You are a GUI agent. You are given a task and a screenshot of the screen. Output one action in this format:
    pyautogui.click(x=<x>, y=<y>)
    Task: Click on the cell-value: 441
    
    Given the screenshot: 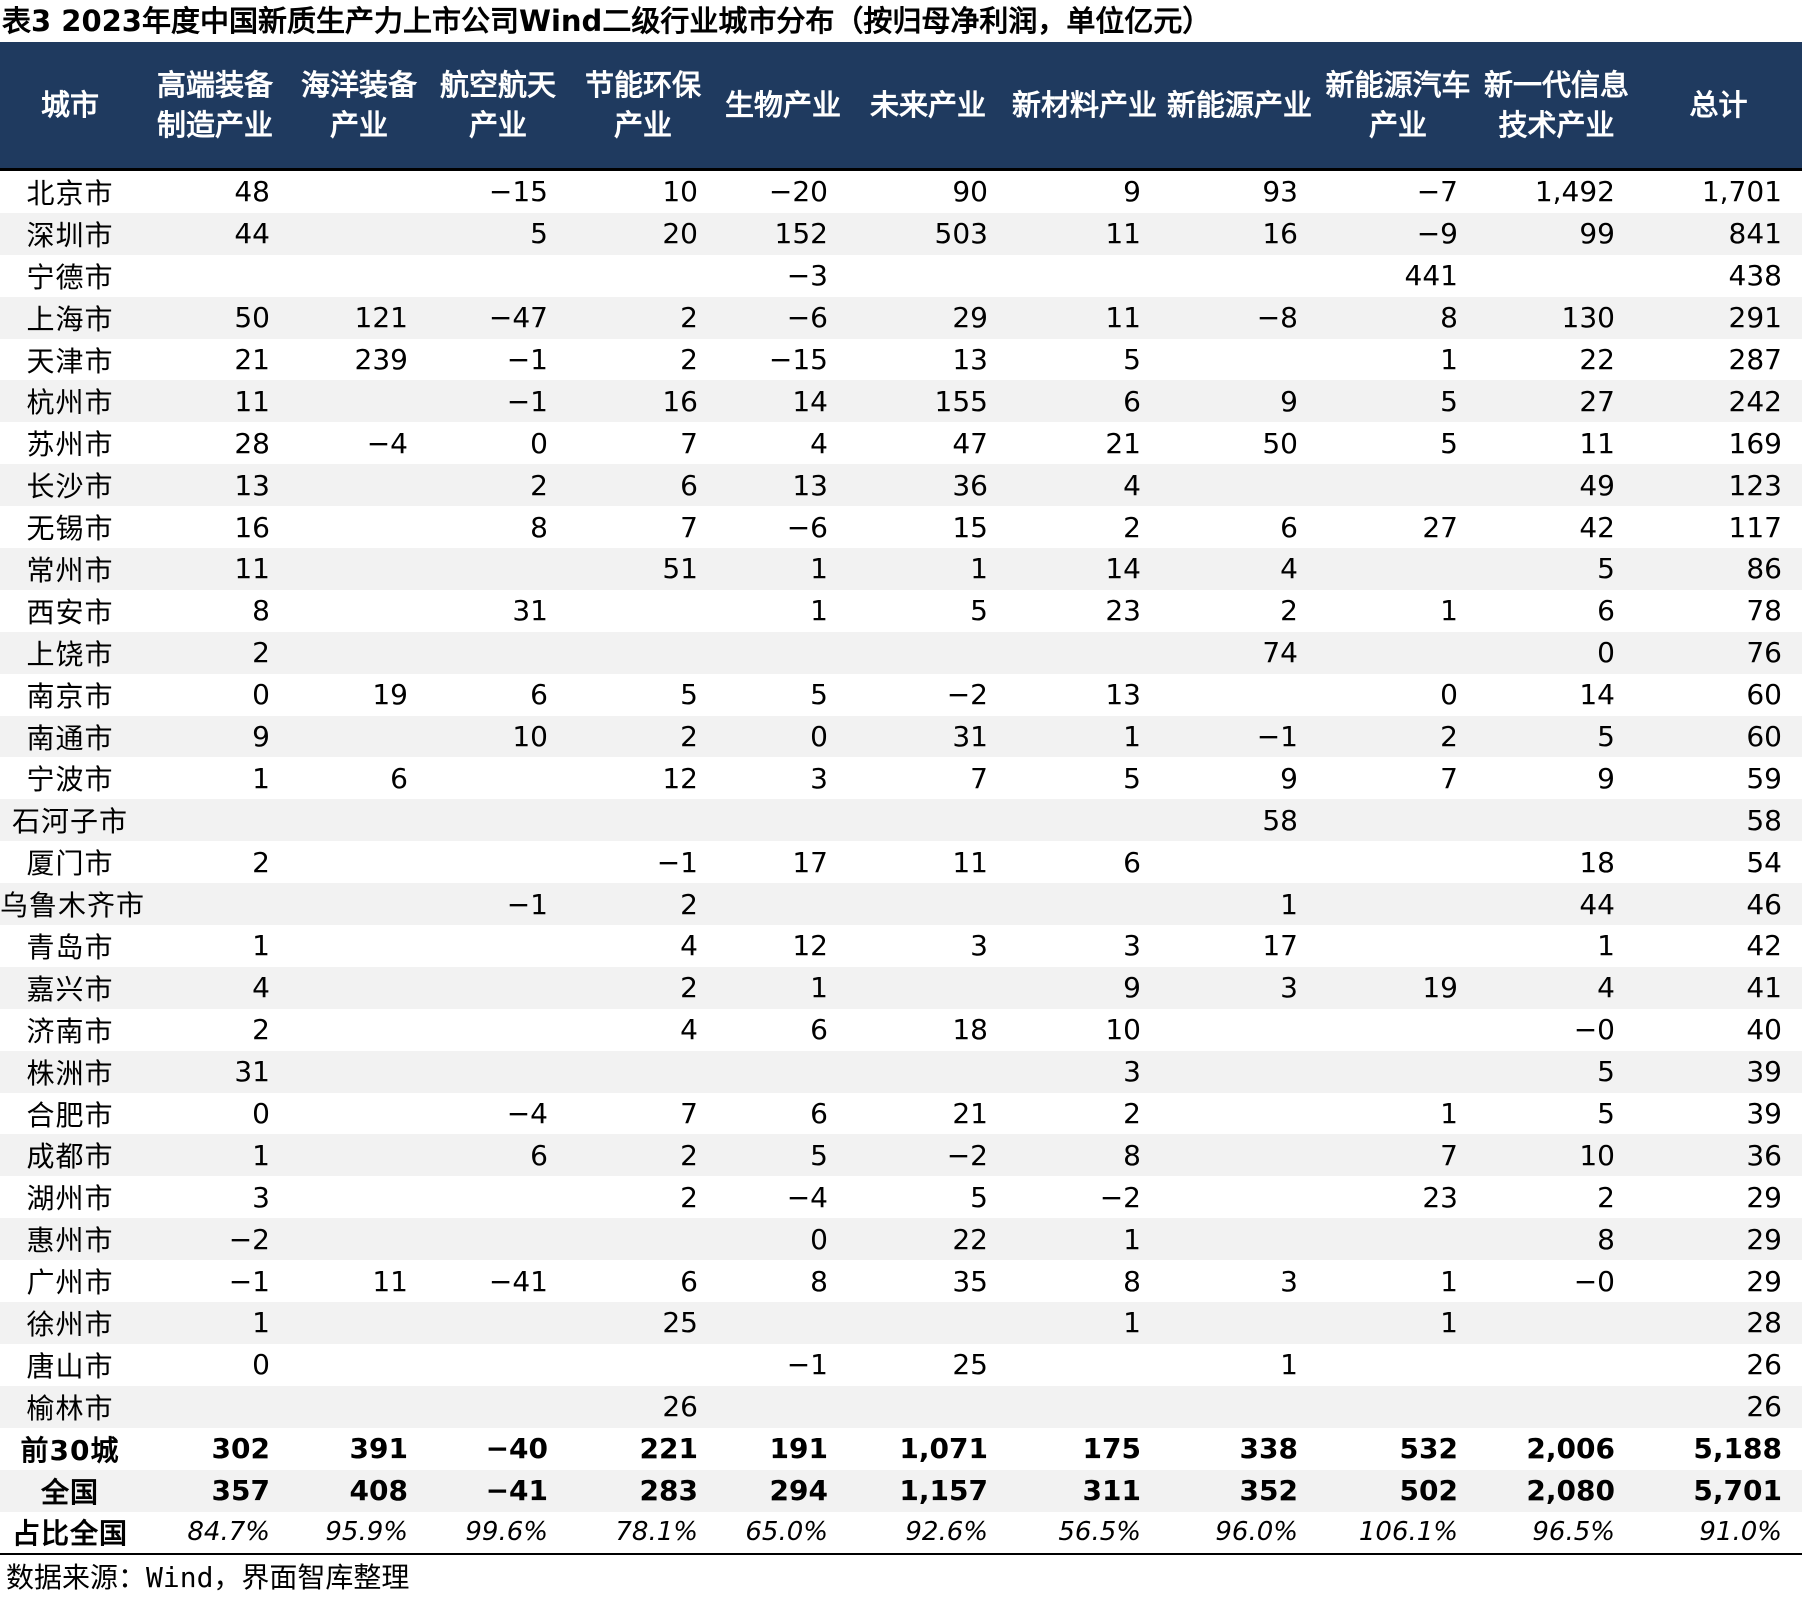 What is the action you would take?
    pyautogui.click(x=1431, y=276)
    